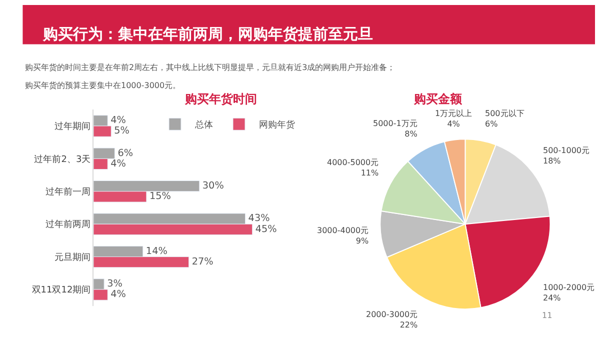 The width and height of the screenshot is (600, 337). What do you see at coordinates (103, 85) in the screenshot?
I see `text: 购买年货的预算主要集中在1000-3000元。` at bounding box center [103, 85].